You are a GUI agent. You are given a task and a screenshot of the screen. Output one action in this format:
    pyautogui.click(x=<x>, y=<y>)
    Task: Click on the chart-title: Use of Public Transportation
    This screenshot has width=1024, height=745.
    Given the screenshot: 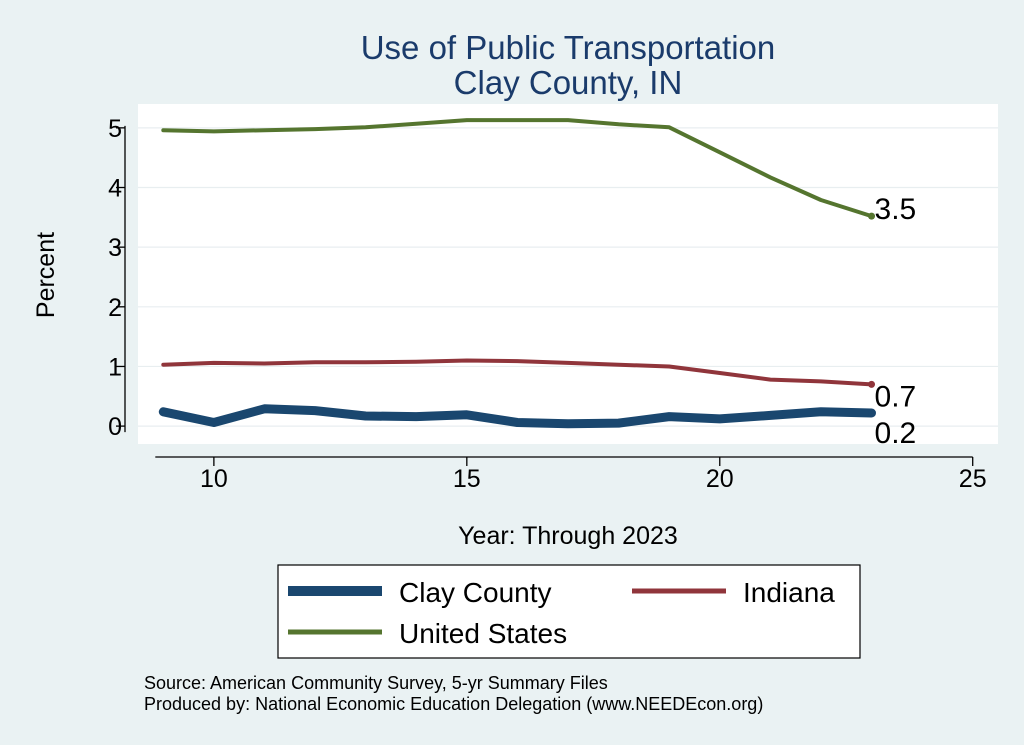 What is the action you would take?
    pyautogui.click(x=568, y=47)
    